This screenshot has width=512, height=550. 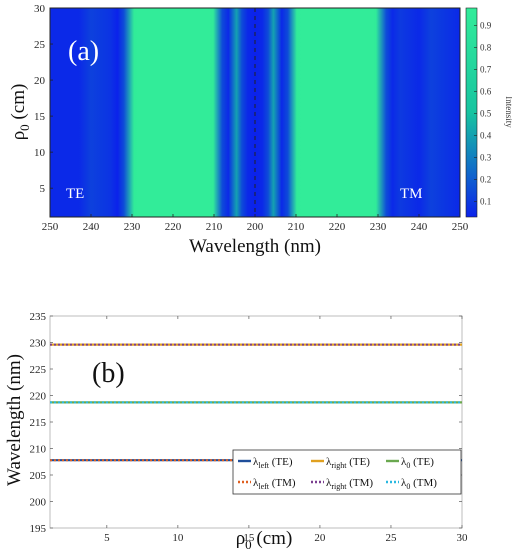 What do you see at coordinates (178, 538) in the screenshot?
I see `plot-b-x-tick-label: 10` at bounding box center [178, 538].